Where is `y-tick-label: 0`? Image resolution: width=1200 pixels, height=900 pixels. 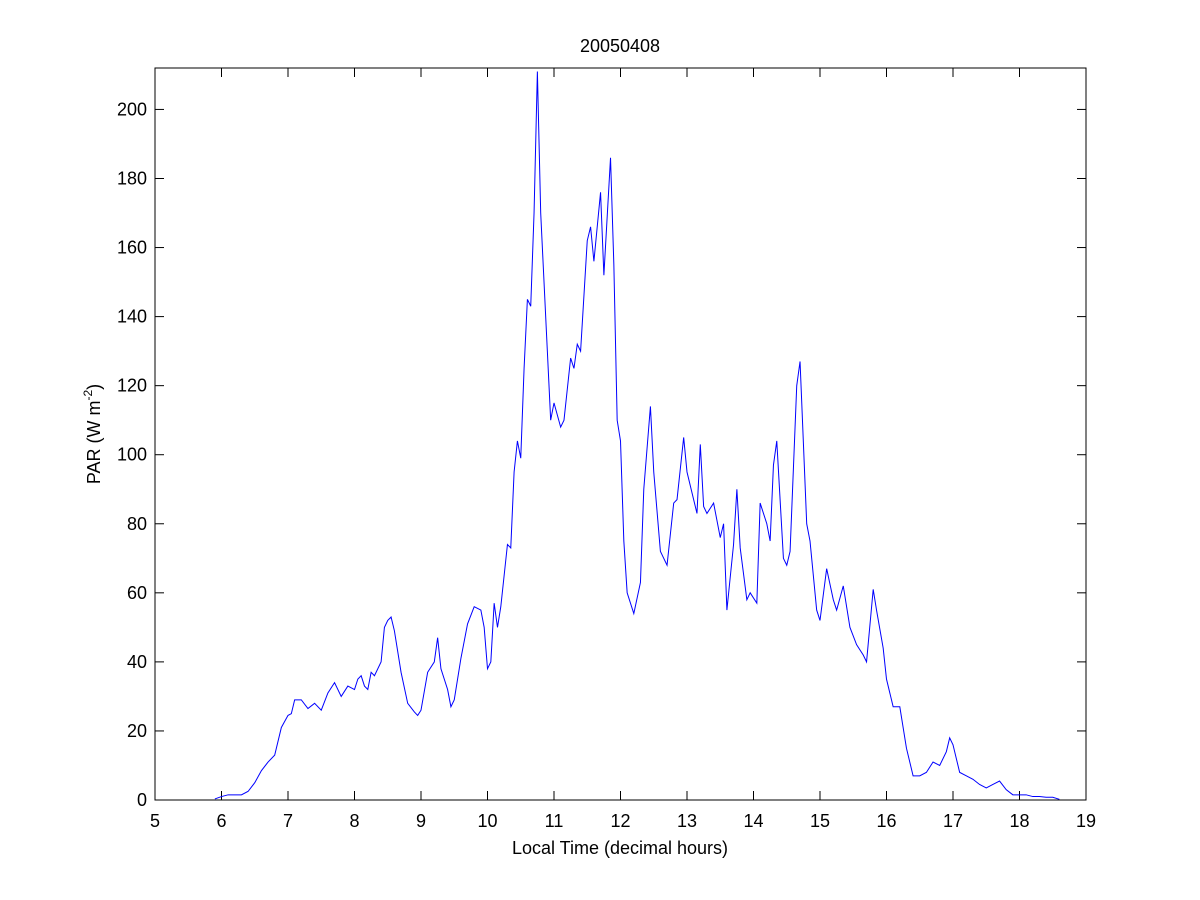 y-tick-label: 0 is located at coordinates (142, 800).